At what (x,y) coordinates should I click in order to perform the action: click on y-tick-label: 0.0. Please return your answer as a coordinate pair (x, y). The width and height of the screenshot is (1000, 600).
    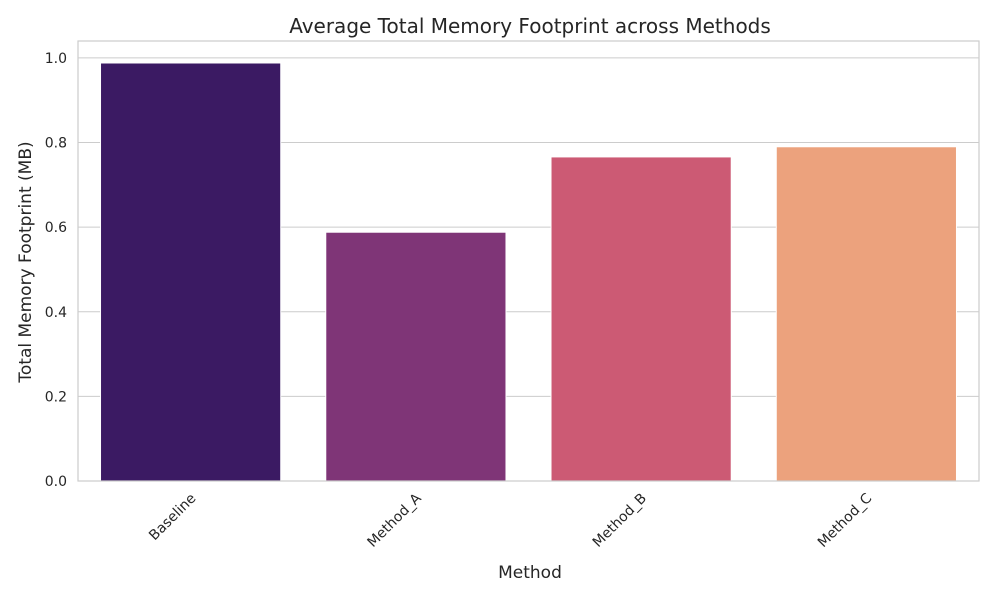
    Looking at the image, I should click on (56, 482).